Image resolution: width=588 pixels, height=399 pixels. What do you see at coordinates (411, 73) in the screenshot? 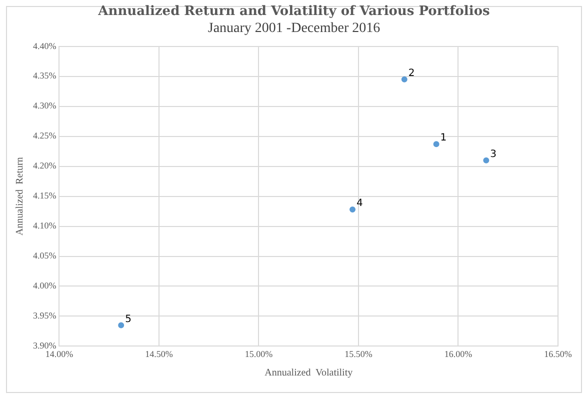
I see `annotation: 2` at bounding box center [411, 73].